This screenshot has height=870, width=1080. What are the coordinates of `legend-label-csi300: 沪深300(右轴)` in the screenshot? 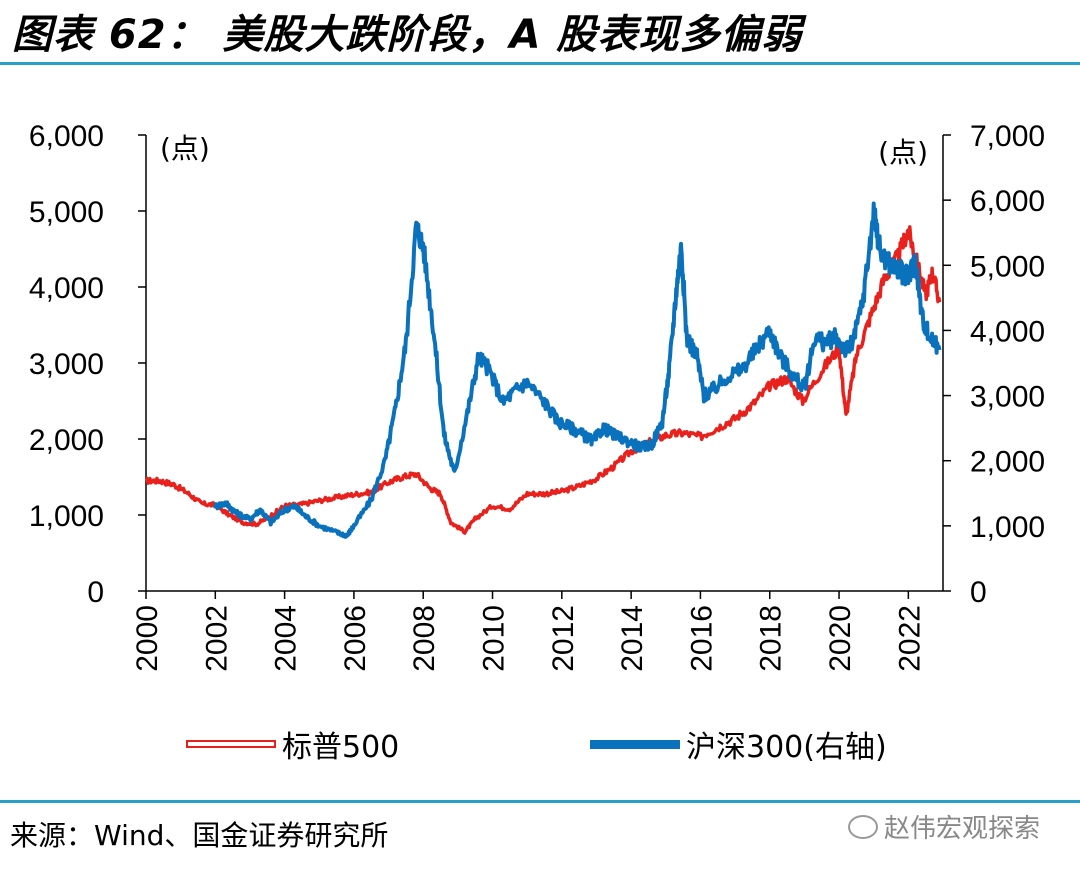 It's located at (786, 747).